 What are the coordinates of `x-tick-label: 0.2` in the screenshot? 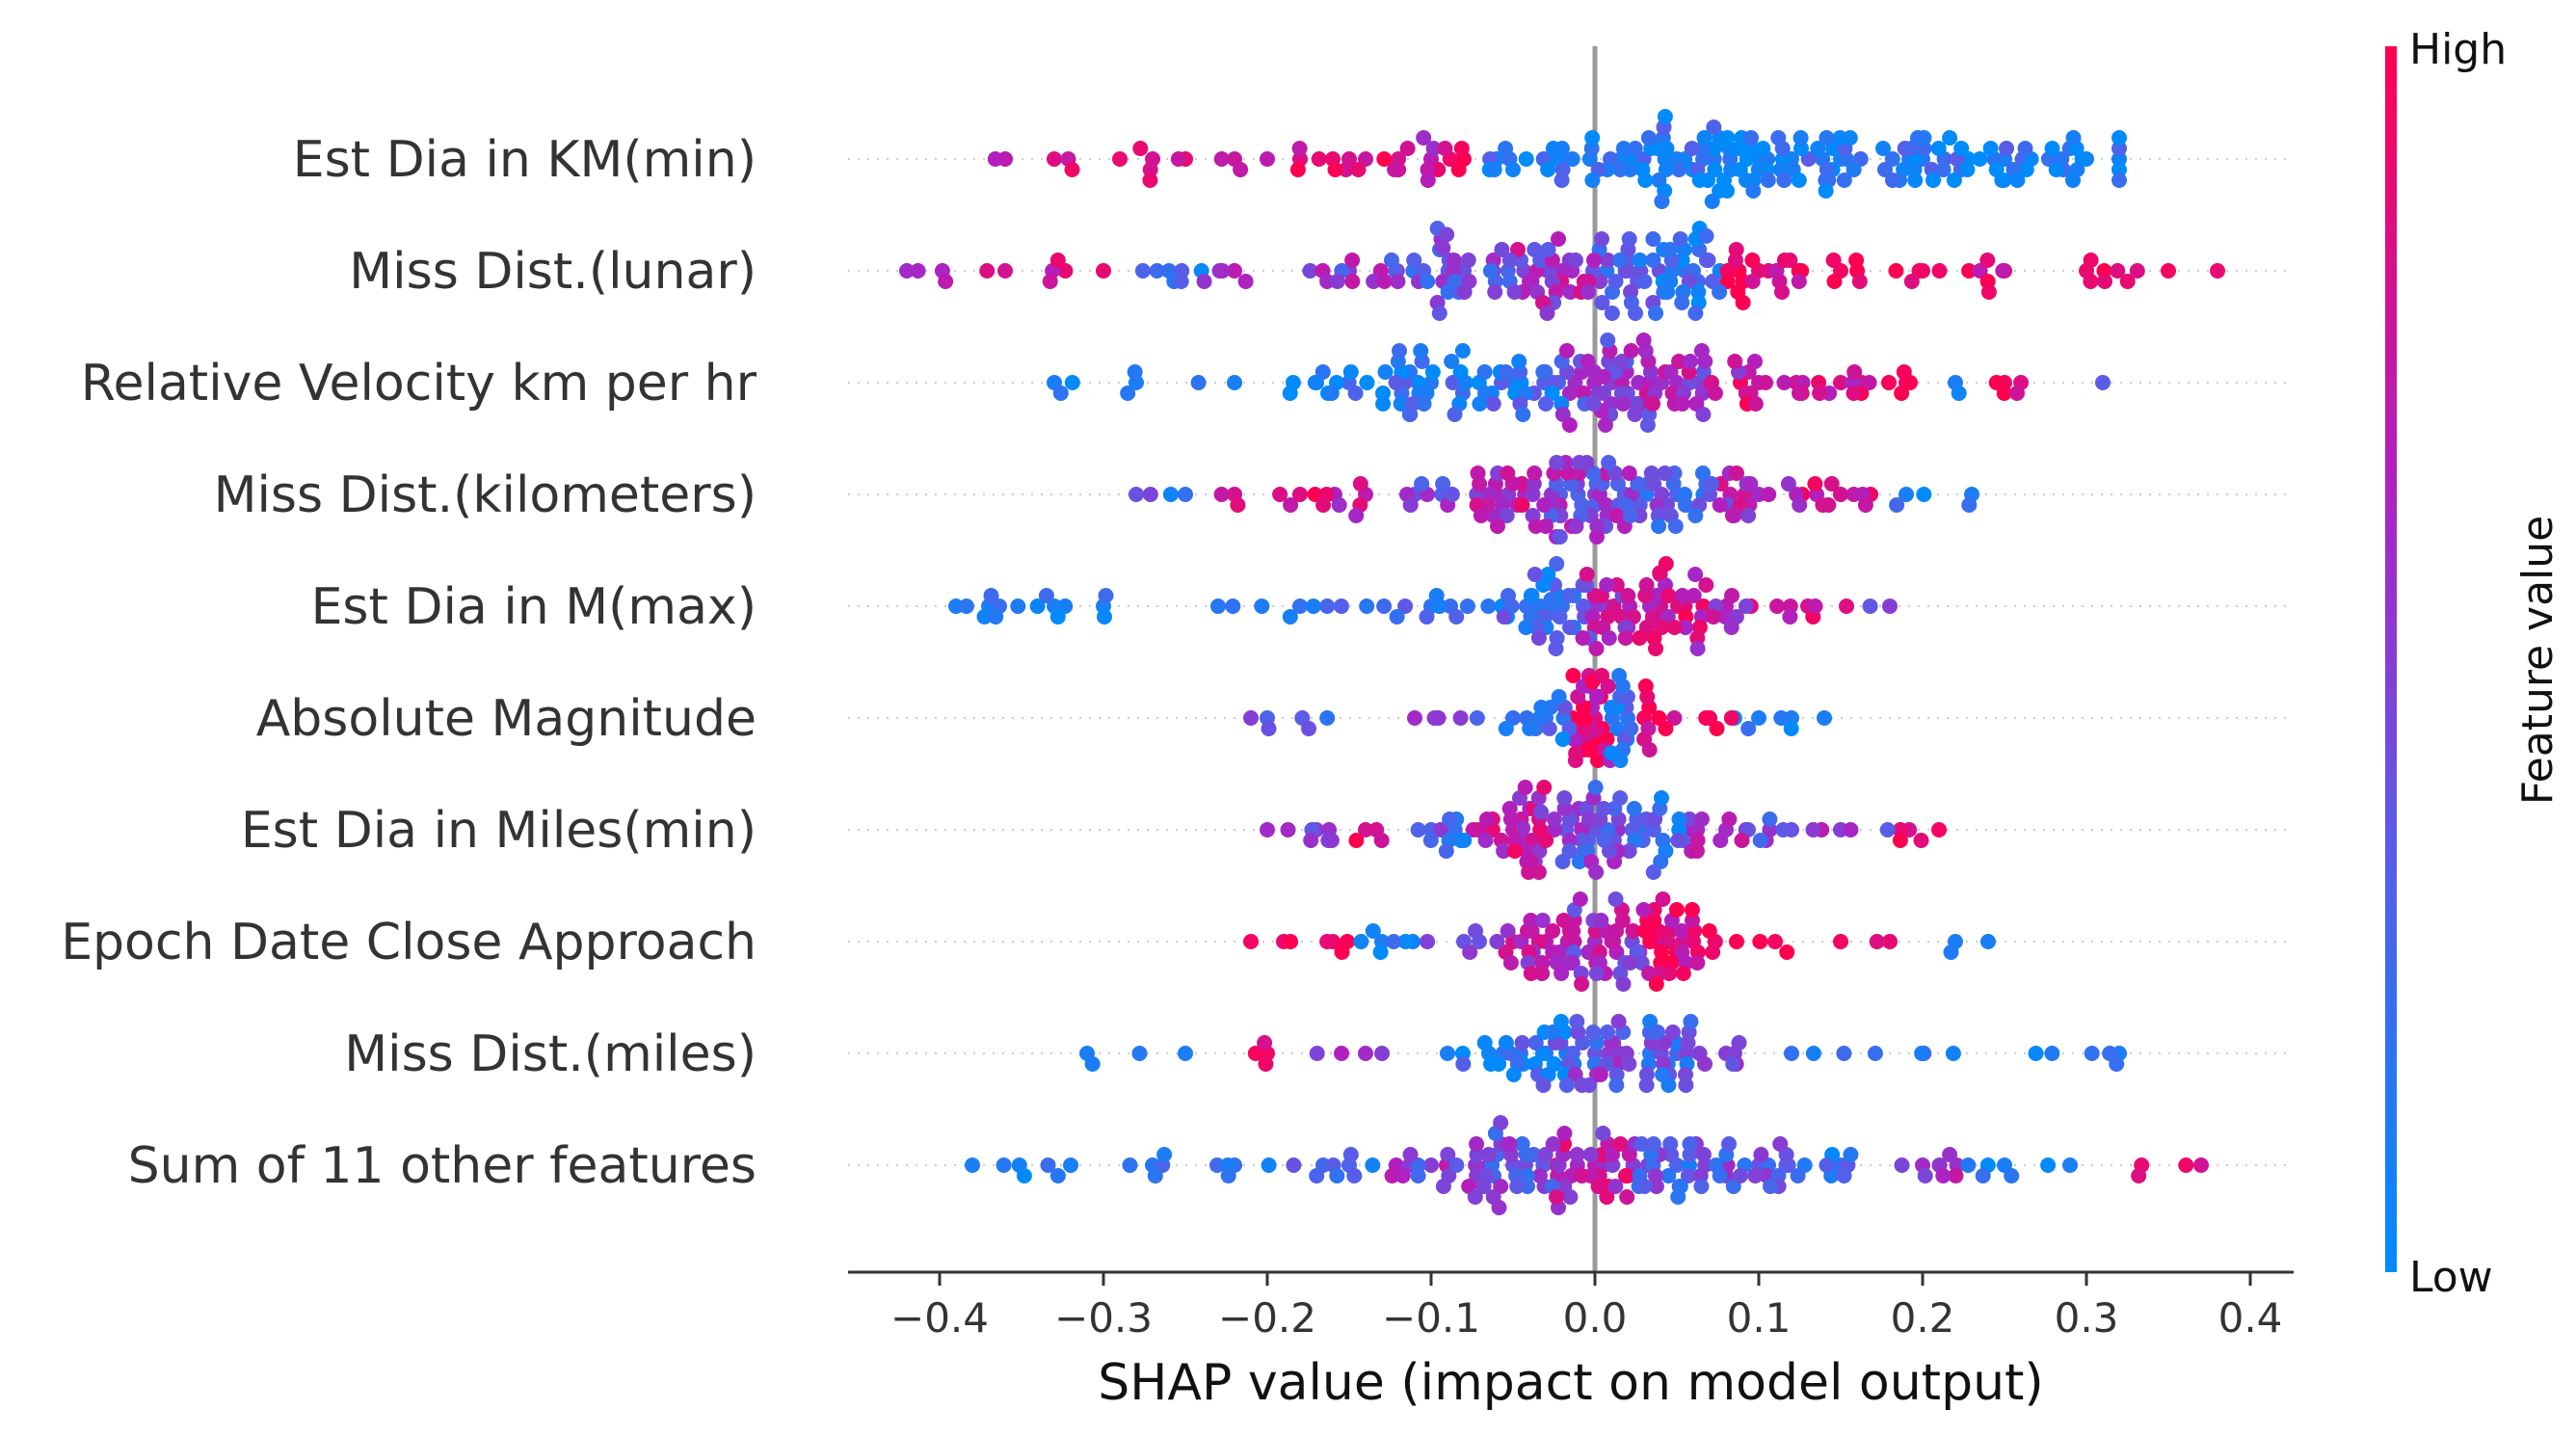 It's located at (1923, 1318).